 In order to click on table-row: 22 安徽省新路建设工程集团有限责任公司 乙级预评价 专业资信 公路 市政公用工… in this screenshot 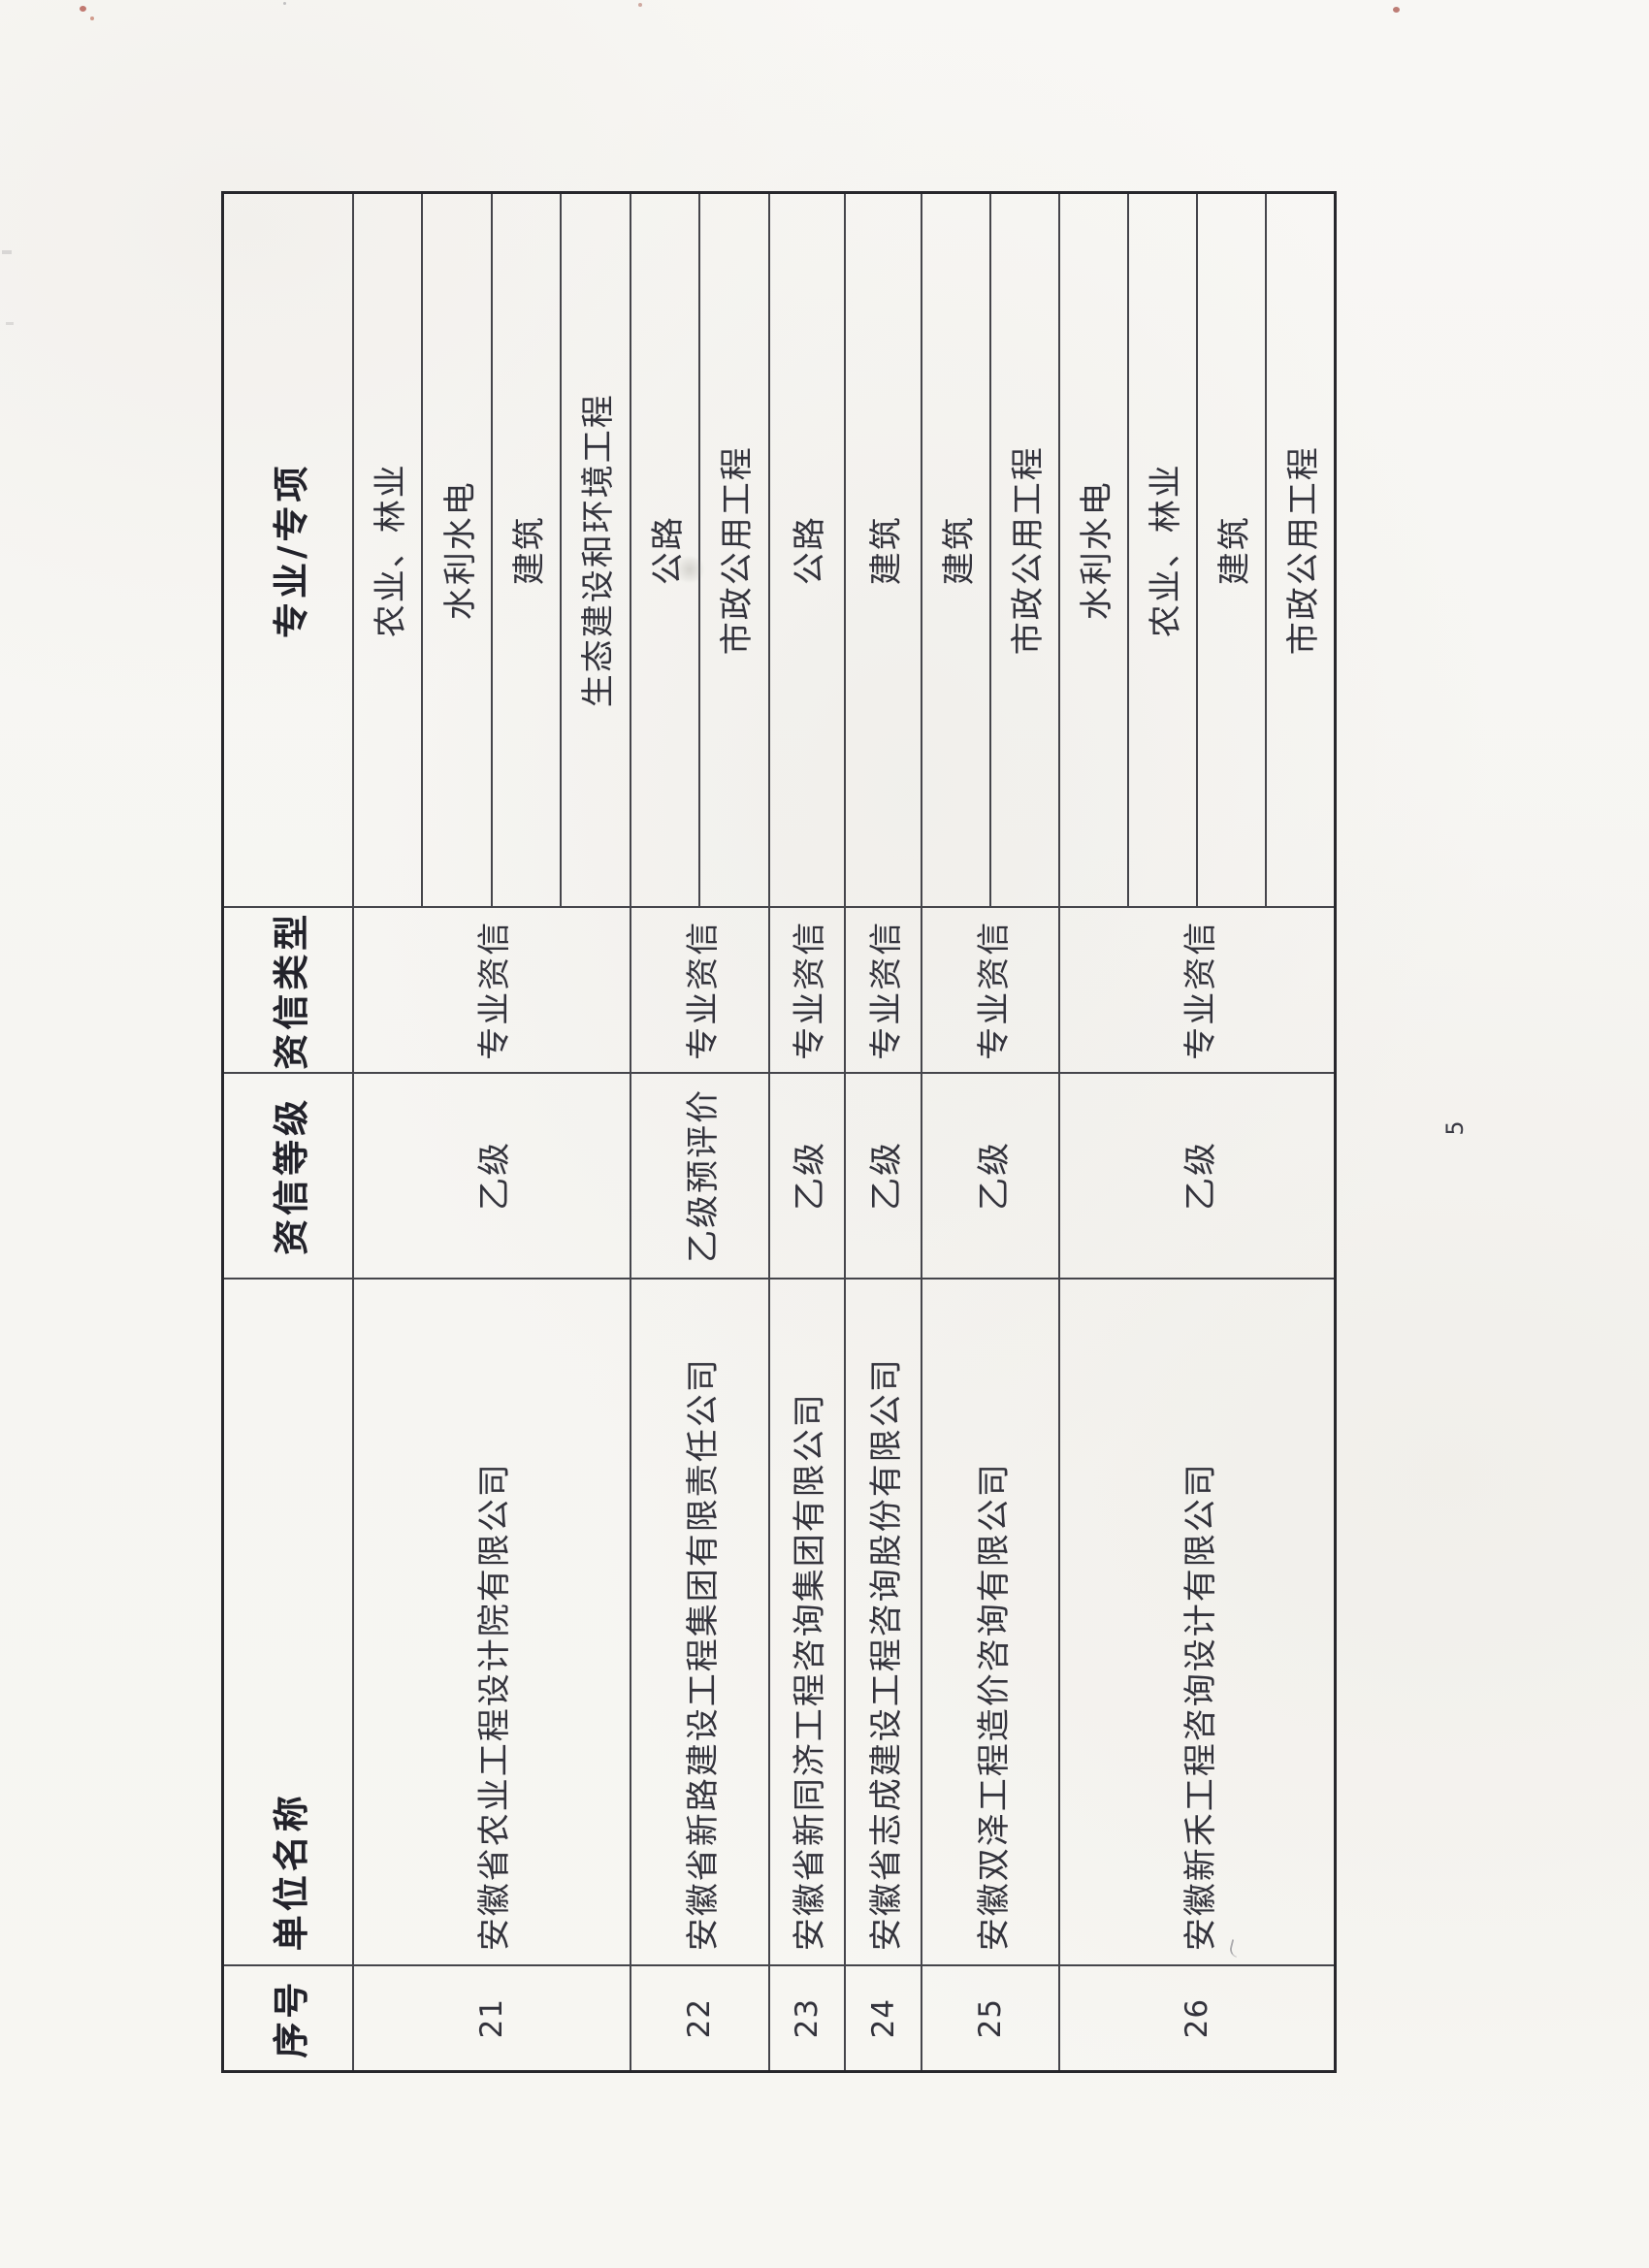, I will do `click(700, 1132)`.